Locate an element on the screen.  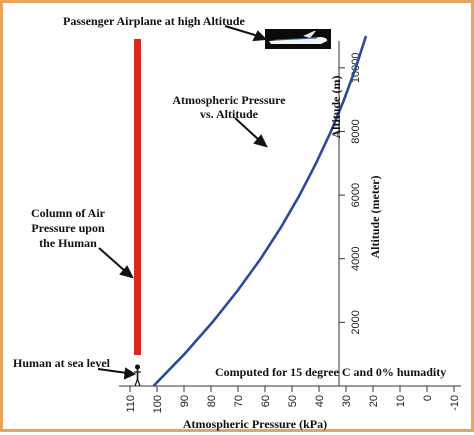
column-annotation-line1: Column of Air is located at coordinates (68, 213).